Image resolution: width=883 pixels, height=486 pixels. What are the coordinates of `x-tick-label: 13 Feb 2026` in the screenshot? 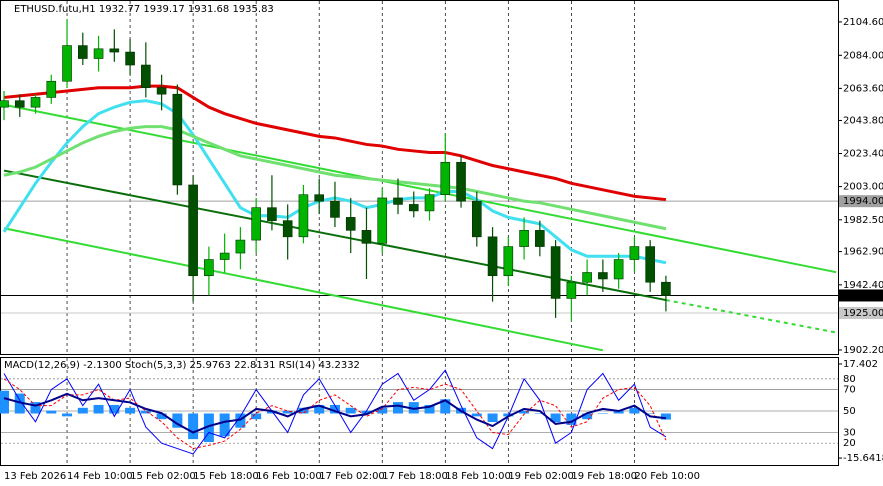 It's located at (35, 476).